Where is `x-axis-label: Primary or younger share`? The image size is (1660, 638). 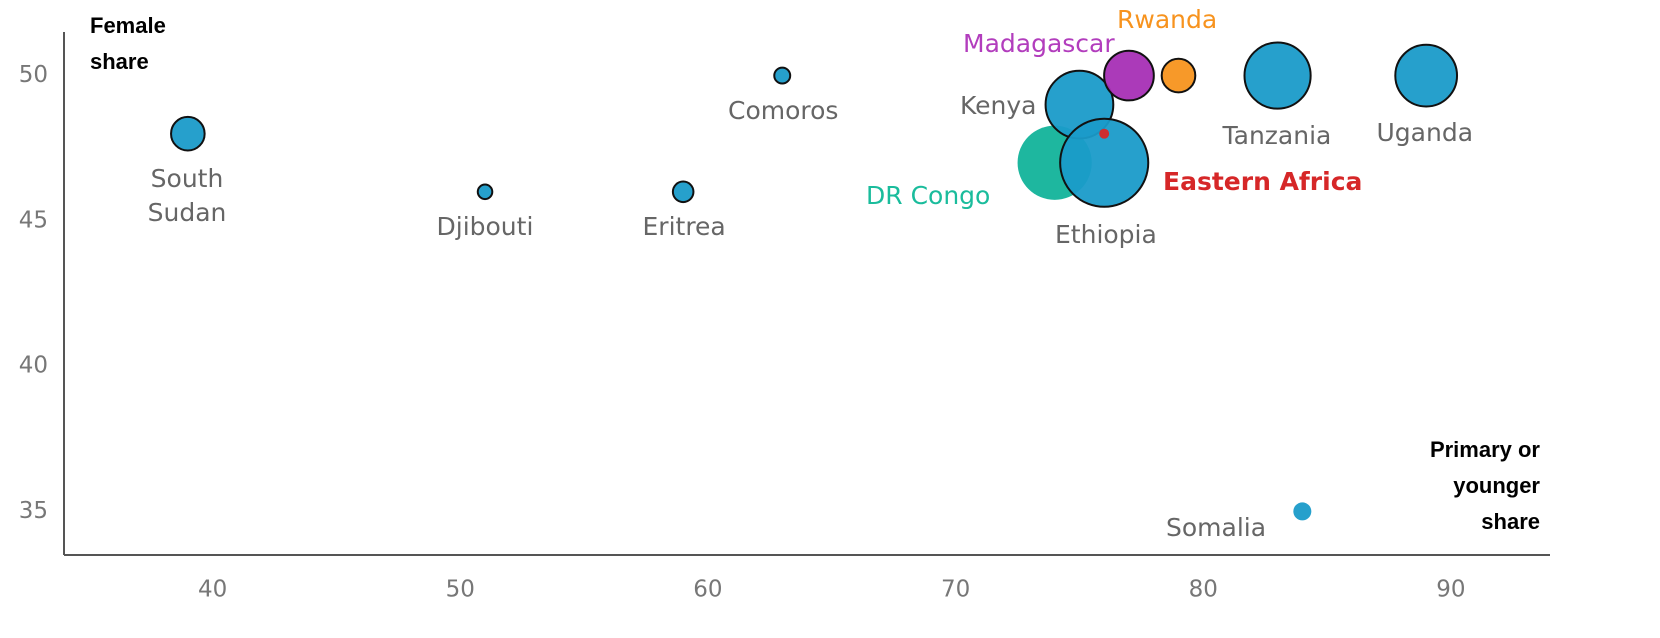
x-axis-label: Primary or younger share is located at coordinates (1484, 485).